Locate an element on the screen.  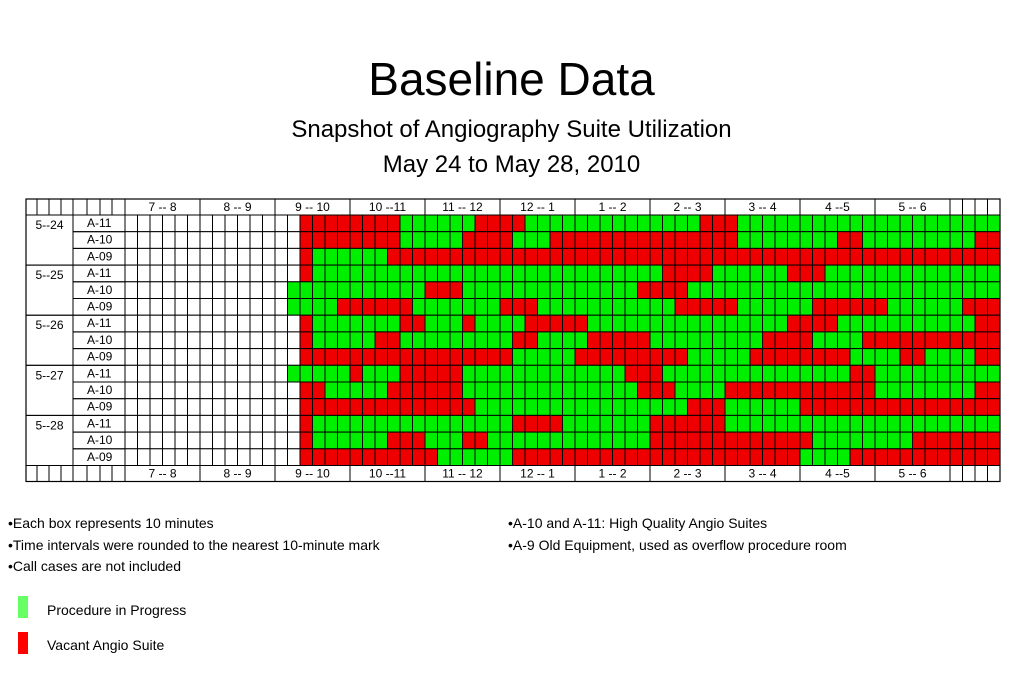
day-label: 5--28 is located at coordinates (49, 425).